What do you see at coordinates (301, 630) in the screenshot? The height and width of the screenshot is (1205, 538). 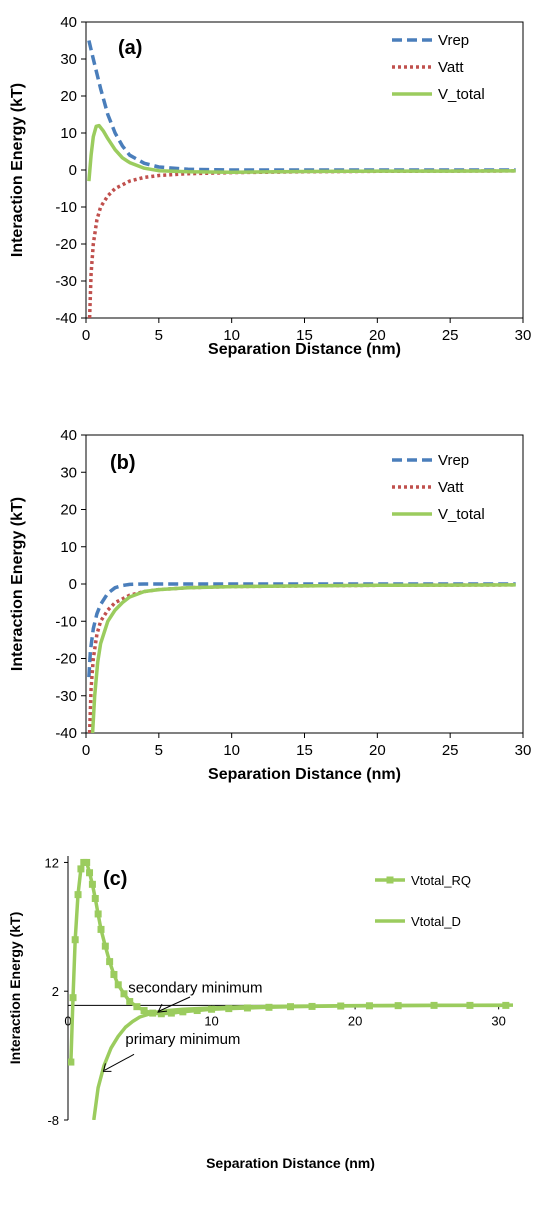 I see `series-line-vrep` at bounding box center [301, 630].